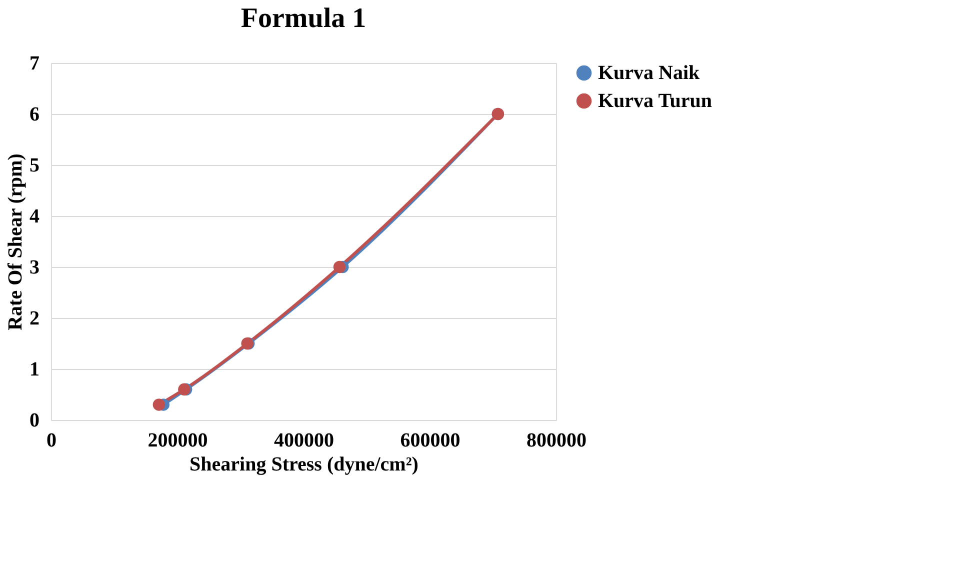 This screenshot has width=960, height=581. What do you see at coordinates (35, 319) in the screenshot?
I see `y-tick-label: 2` at bounding box center [35, 319].